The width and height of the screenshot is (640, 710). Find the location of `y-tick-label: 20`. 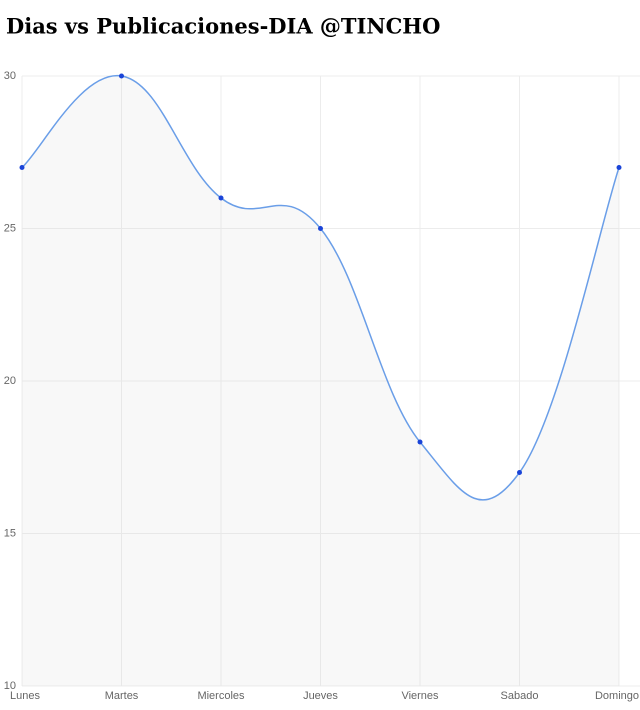

y-tick-label: 20 is located at coordinates (10, 381).